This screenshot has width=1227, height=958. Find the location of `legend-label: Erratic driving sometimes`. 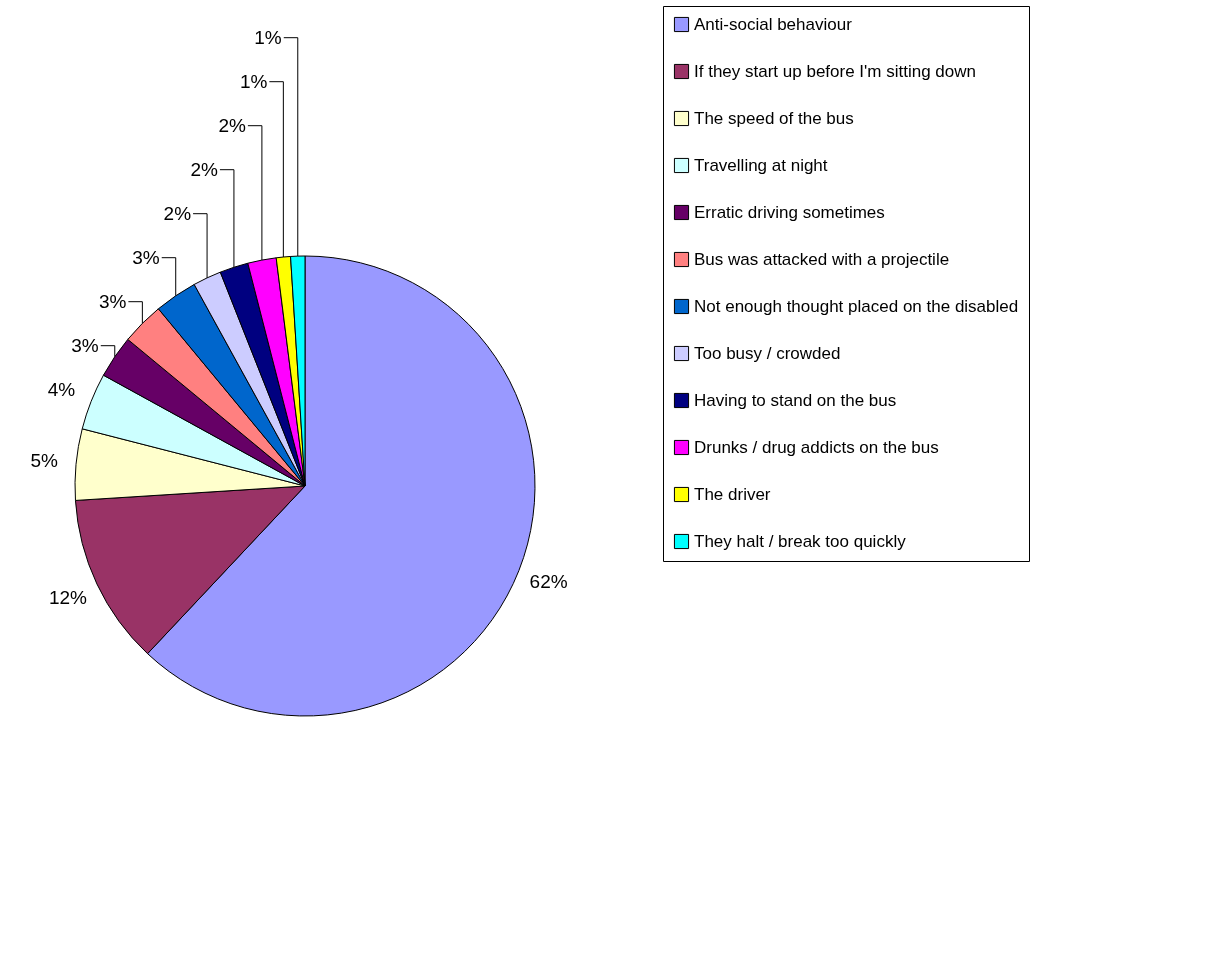

legend-label: Erratic driving sometimes is located at coordinates (789, 212).